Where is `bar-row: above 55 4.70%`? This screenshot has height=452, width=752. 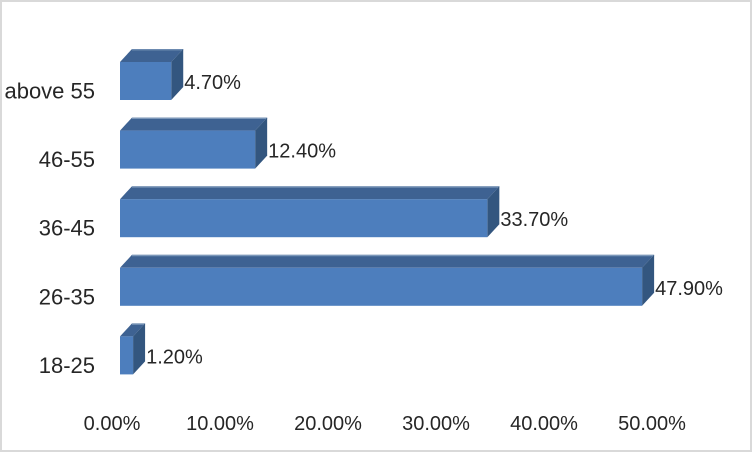 bar-row: above 55 4.70% is located at coordinates (122, 76).